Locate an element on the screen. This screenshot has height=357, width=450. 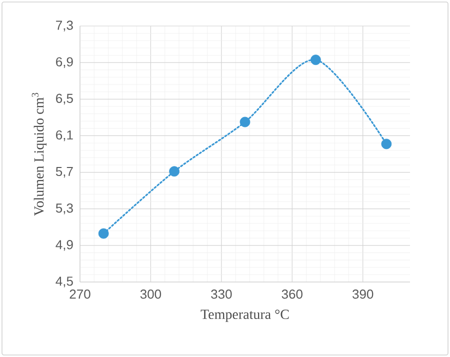
y-tick-label: 5,3 is located at coordinates (64, 208).